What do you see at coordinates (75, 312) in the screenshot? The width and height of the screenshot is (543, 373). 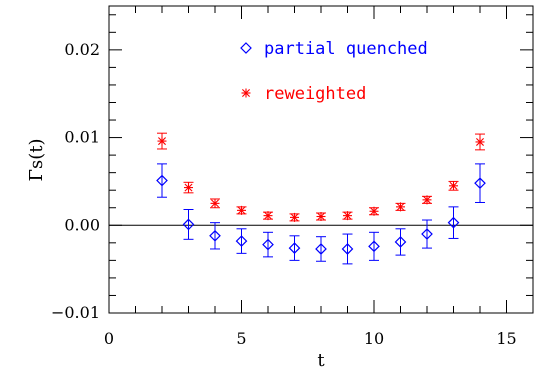 I see `y-tick-label: −0.01` at bounding box center [75, 312].